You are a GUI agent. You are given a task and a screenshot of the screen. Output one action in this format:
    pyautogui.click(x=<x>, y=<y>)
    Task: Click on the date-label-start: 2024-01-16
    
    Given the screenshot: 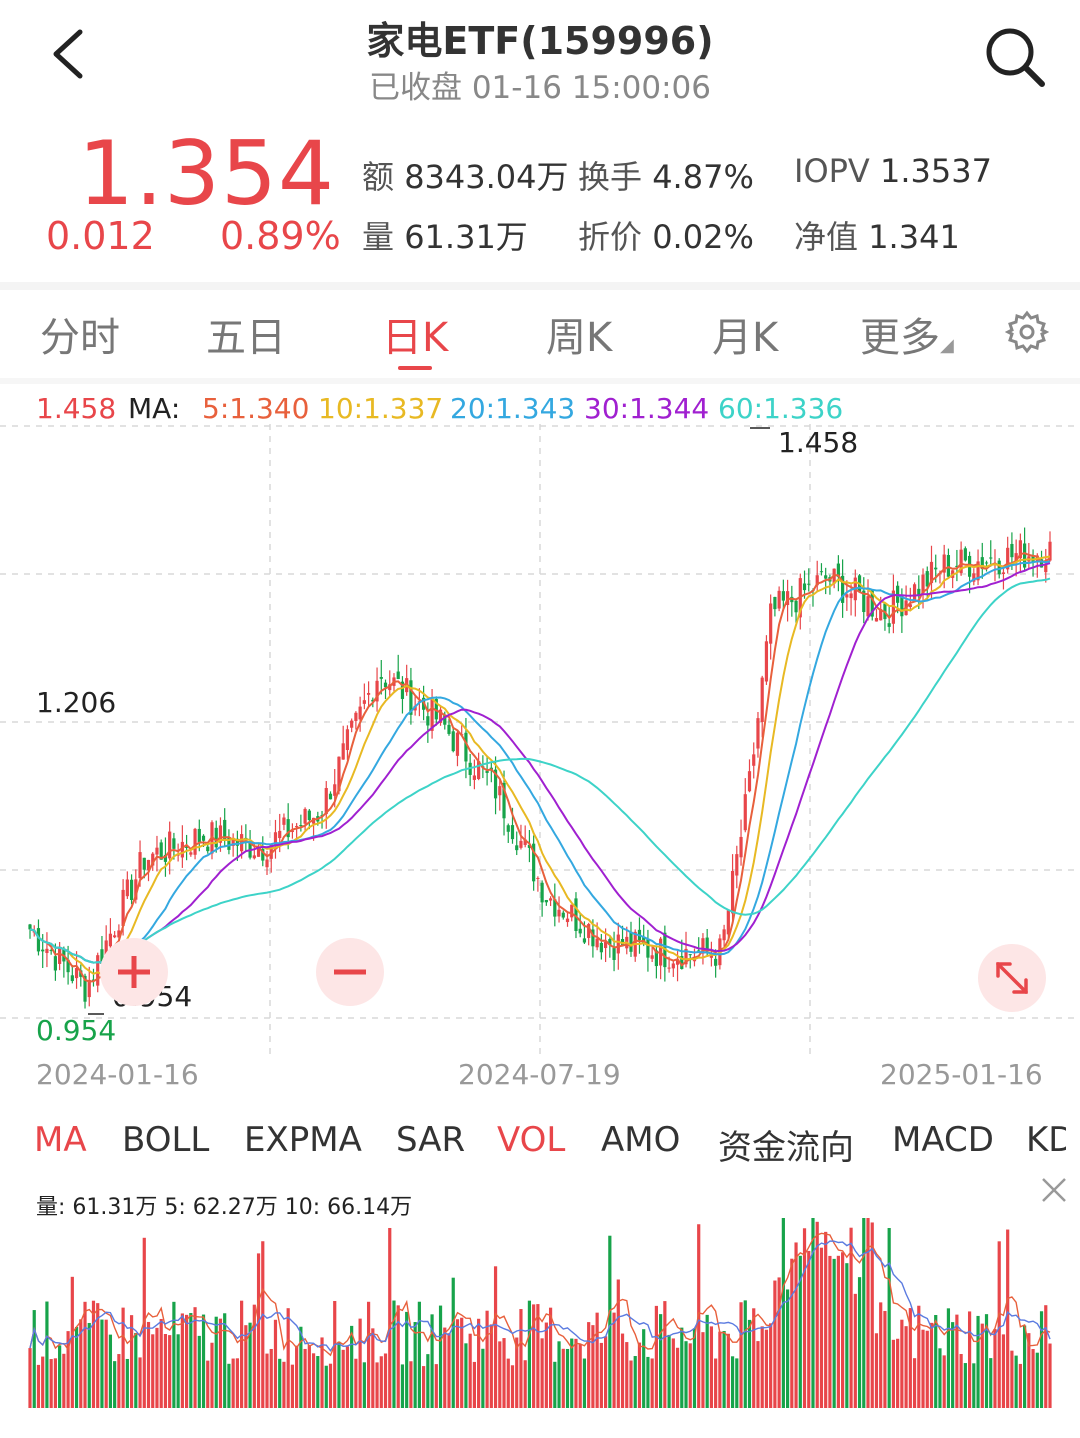 What is the action you would take?
    pyautogui.click(x=117, y=1074)
    